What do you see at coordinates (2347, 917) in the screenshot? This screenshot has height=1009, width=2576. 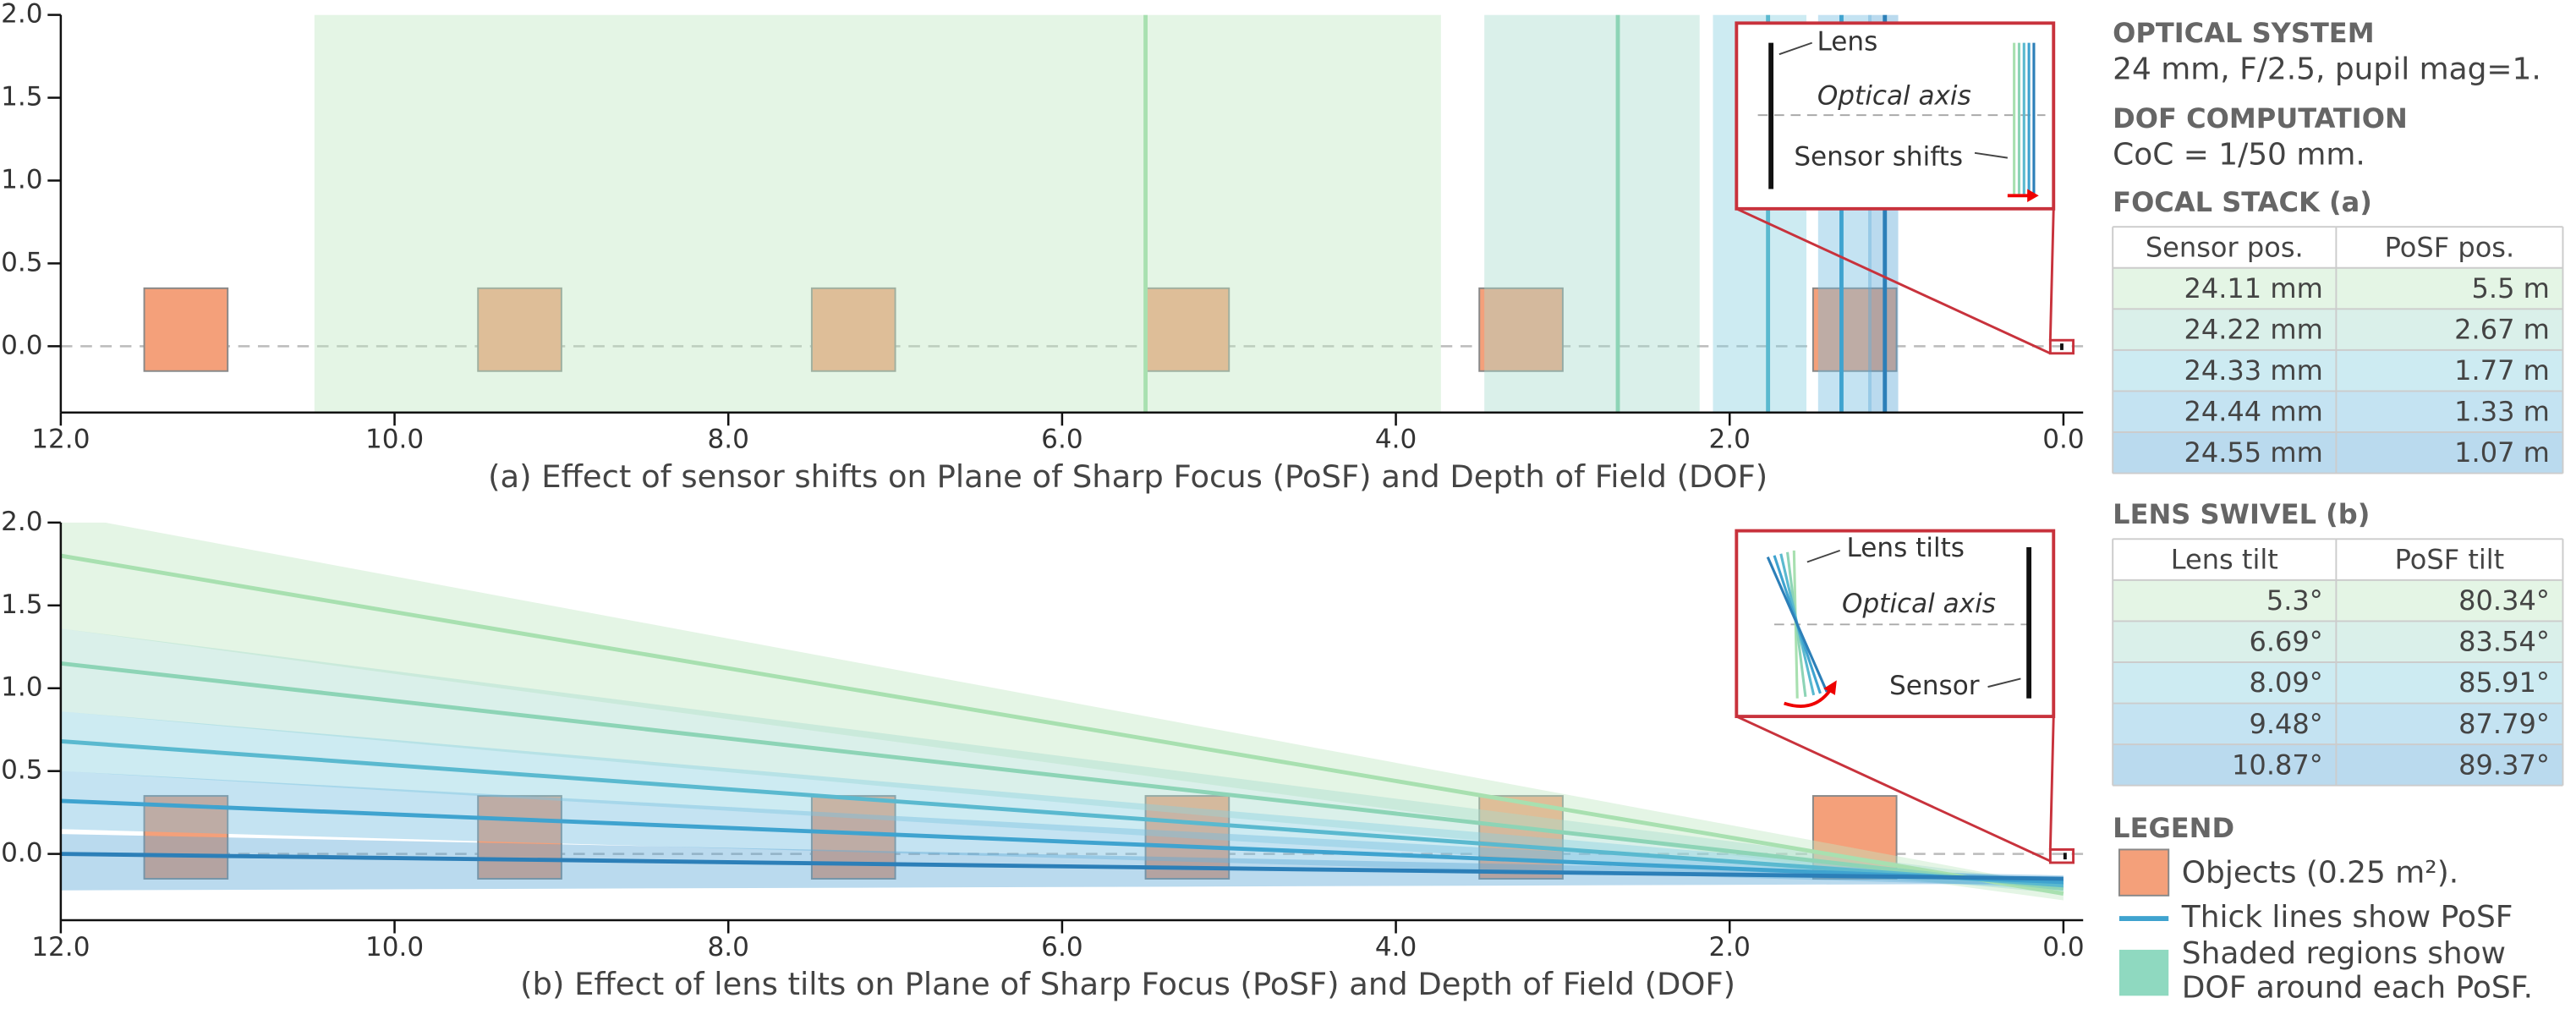 I see `legend-label: Thick lines show PoSF` at bounding box center [2347, 917].